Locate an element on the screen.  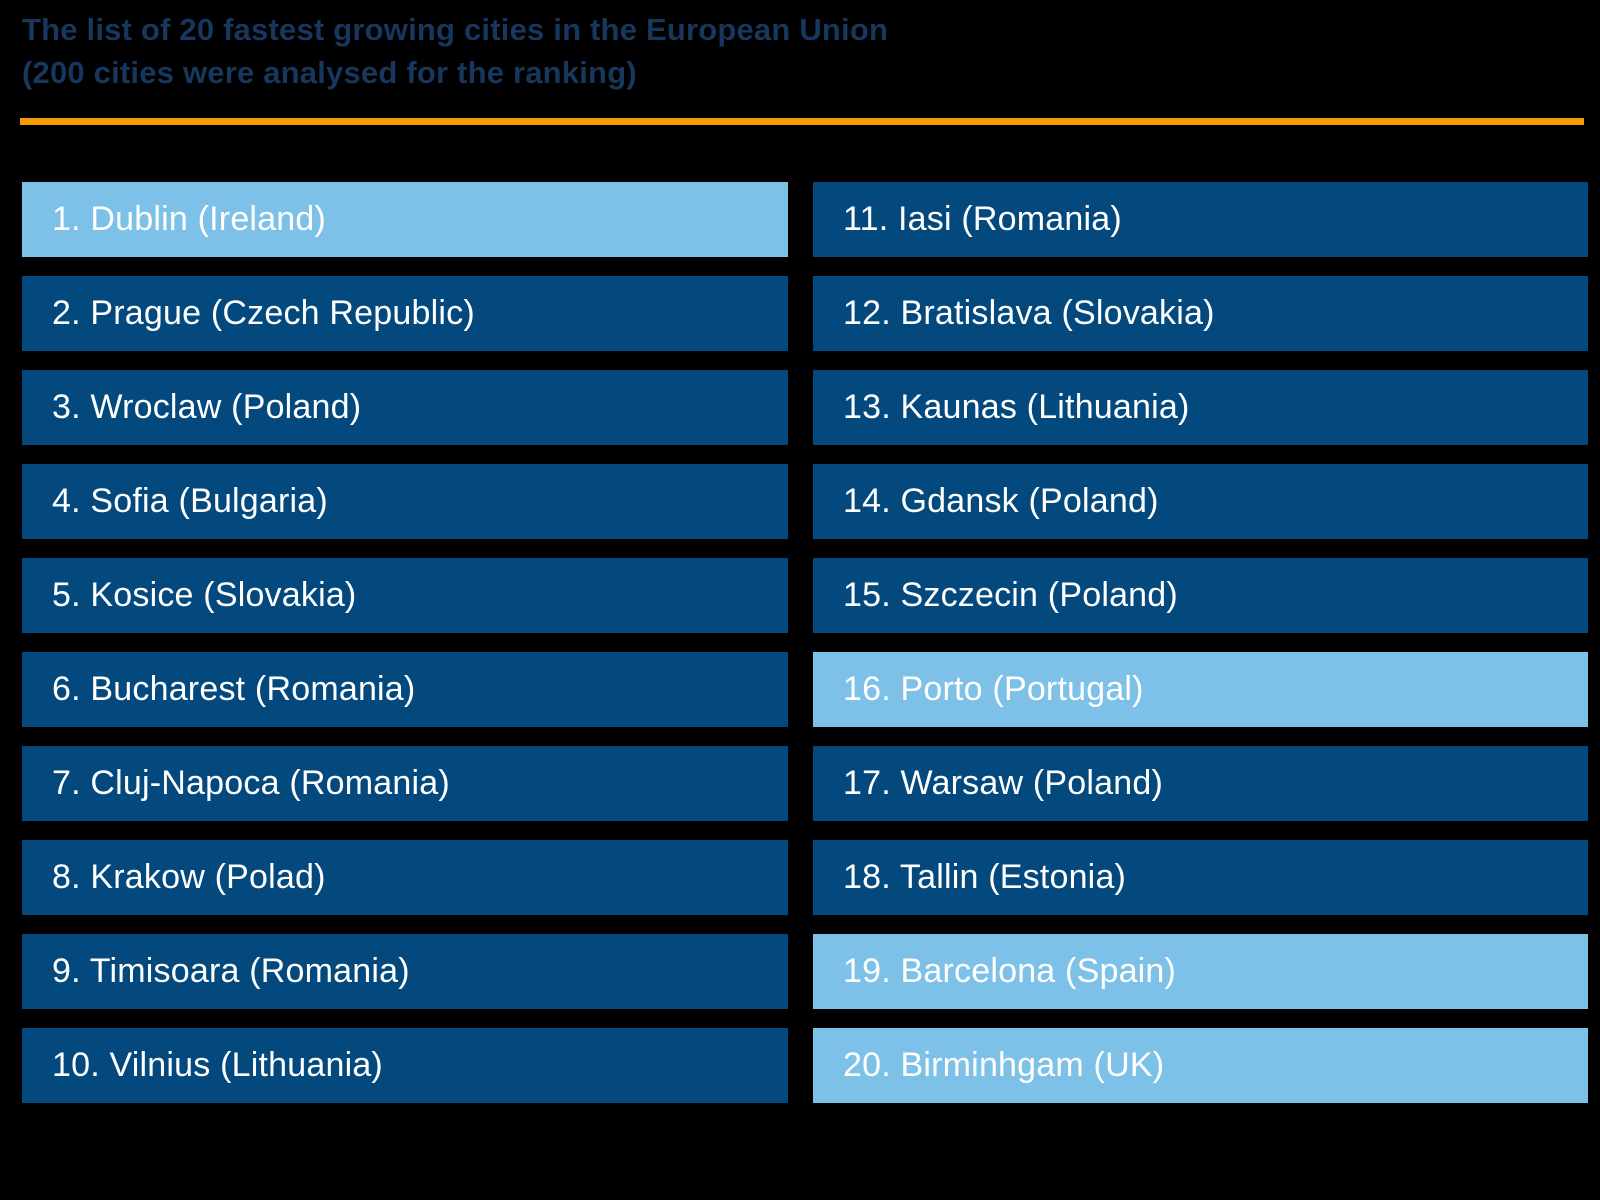
city-bar-rank-13: 13. Kaunas (Lithuania) is located at coordinates (1200, 407).